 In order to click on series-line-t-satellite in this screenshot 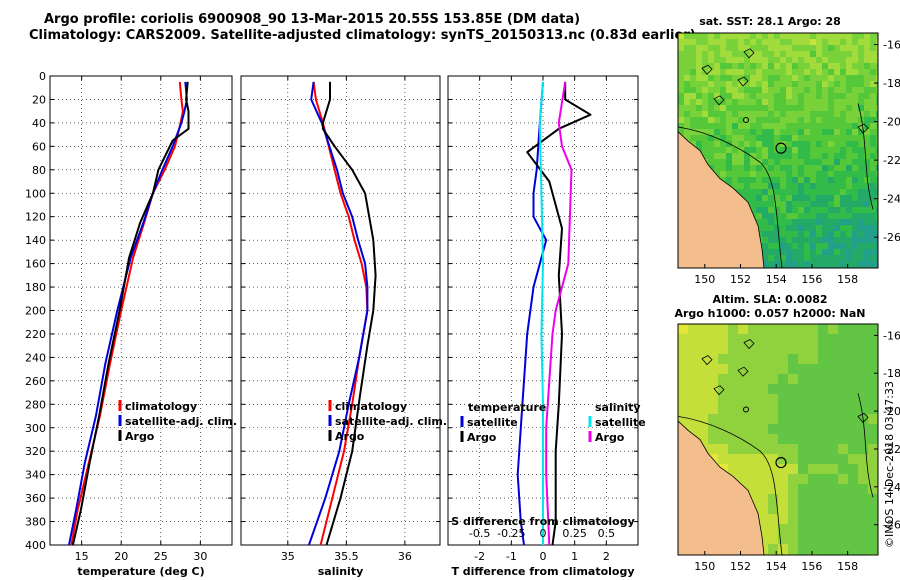, I will do `click(532, 313)`.